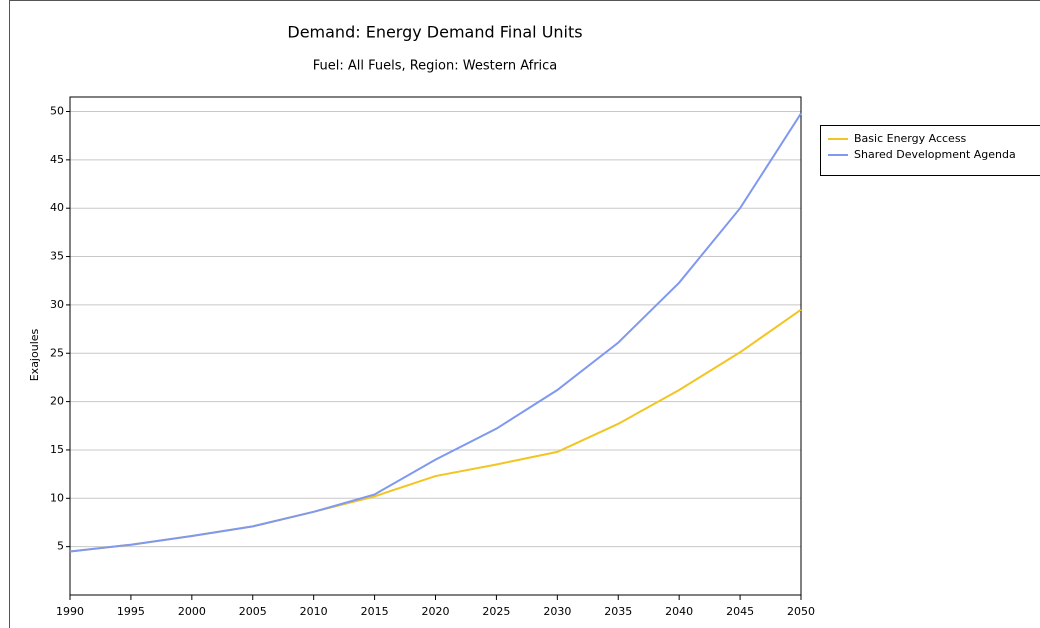 The width and height of the screenshot is (1040, 628). What do you see at coordinates (801, 611) in the screenshot?
I see `x-tick-label: 2050` at bounding box center [801, 611].